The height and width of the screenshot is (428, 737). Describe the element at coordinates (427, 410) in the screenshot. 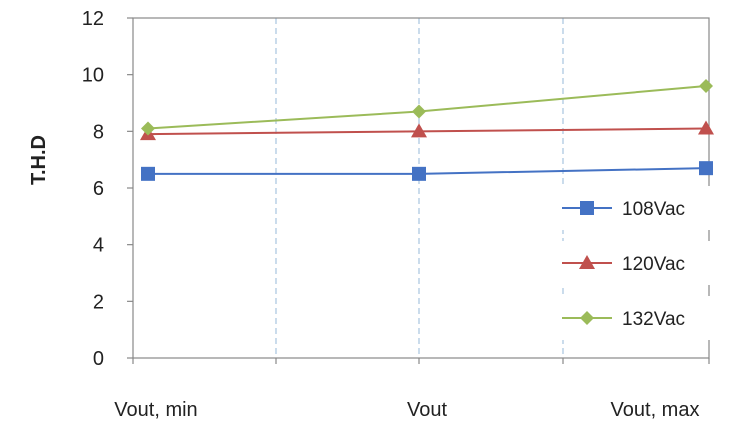

I see `x-tick-label: Vout` at that location.